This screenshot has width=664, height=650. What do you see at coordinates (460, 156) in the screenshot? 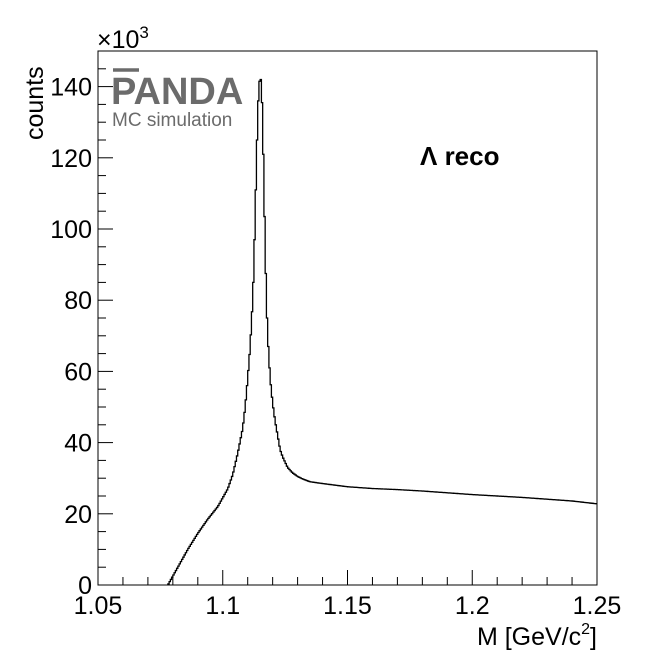
I see `chart-annotation: Λ reco` at bounding box center [460, 156].